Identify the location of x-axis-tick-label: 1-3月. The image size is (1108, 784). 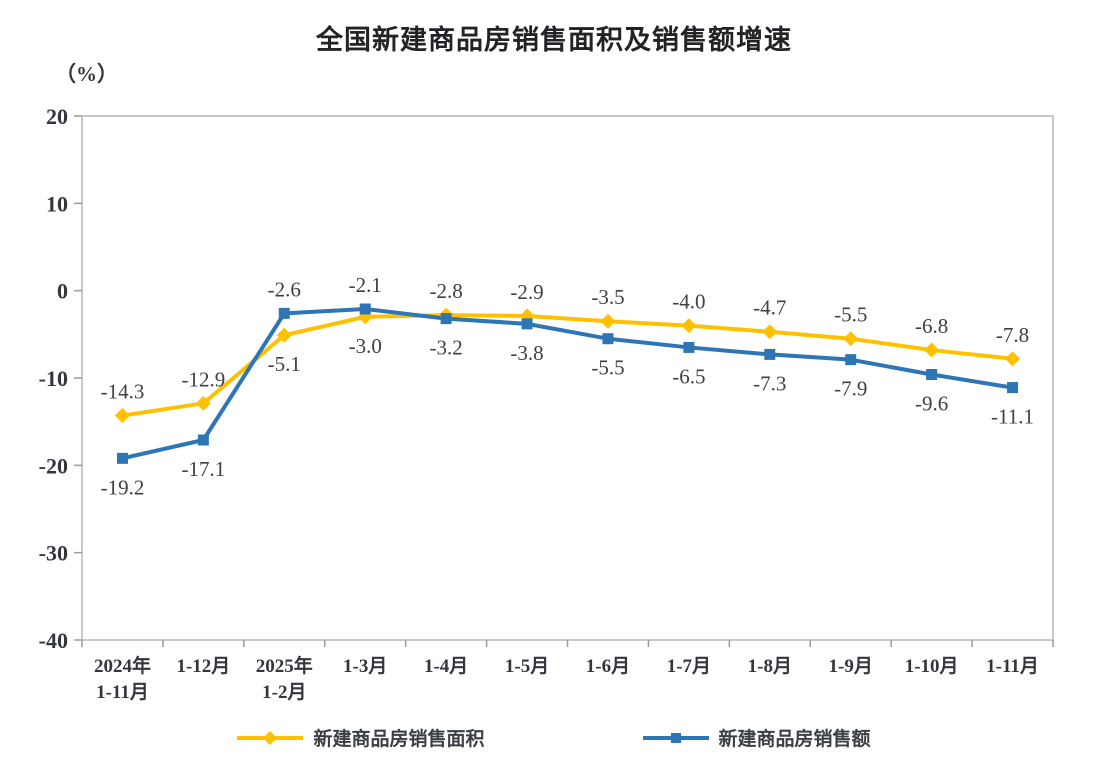
(365, 666).